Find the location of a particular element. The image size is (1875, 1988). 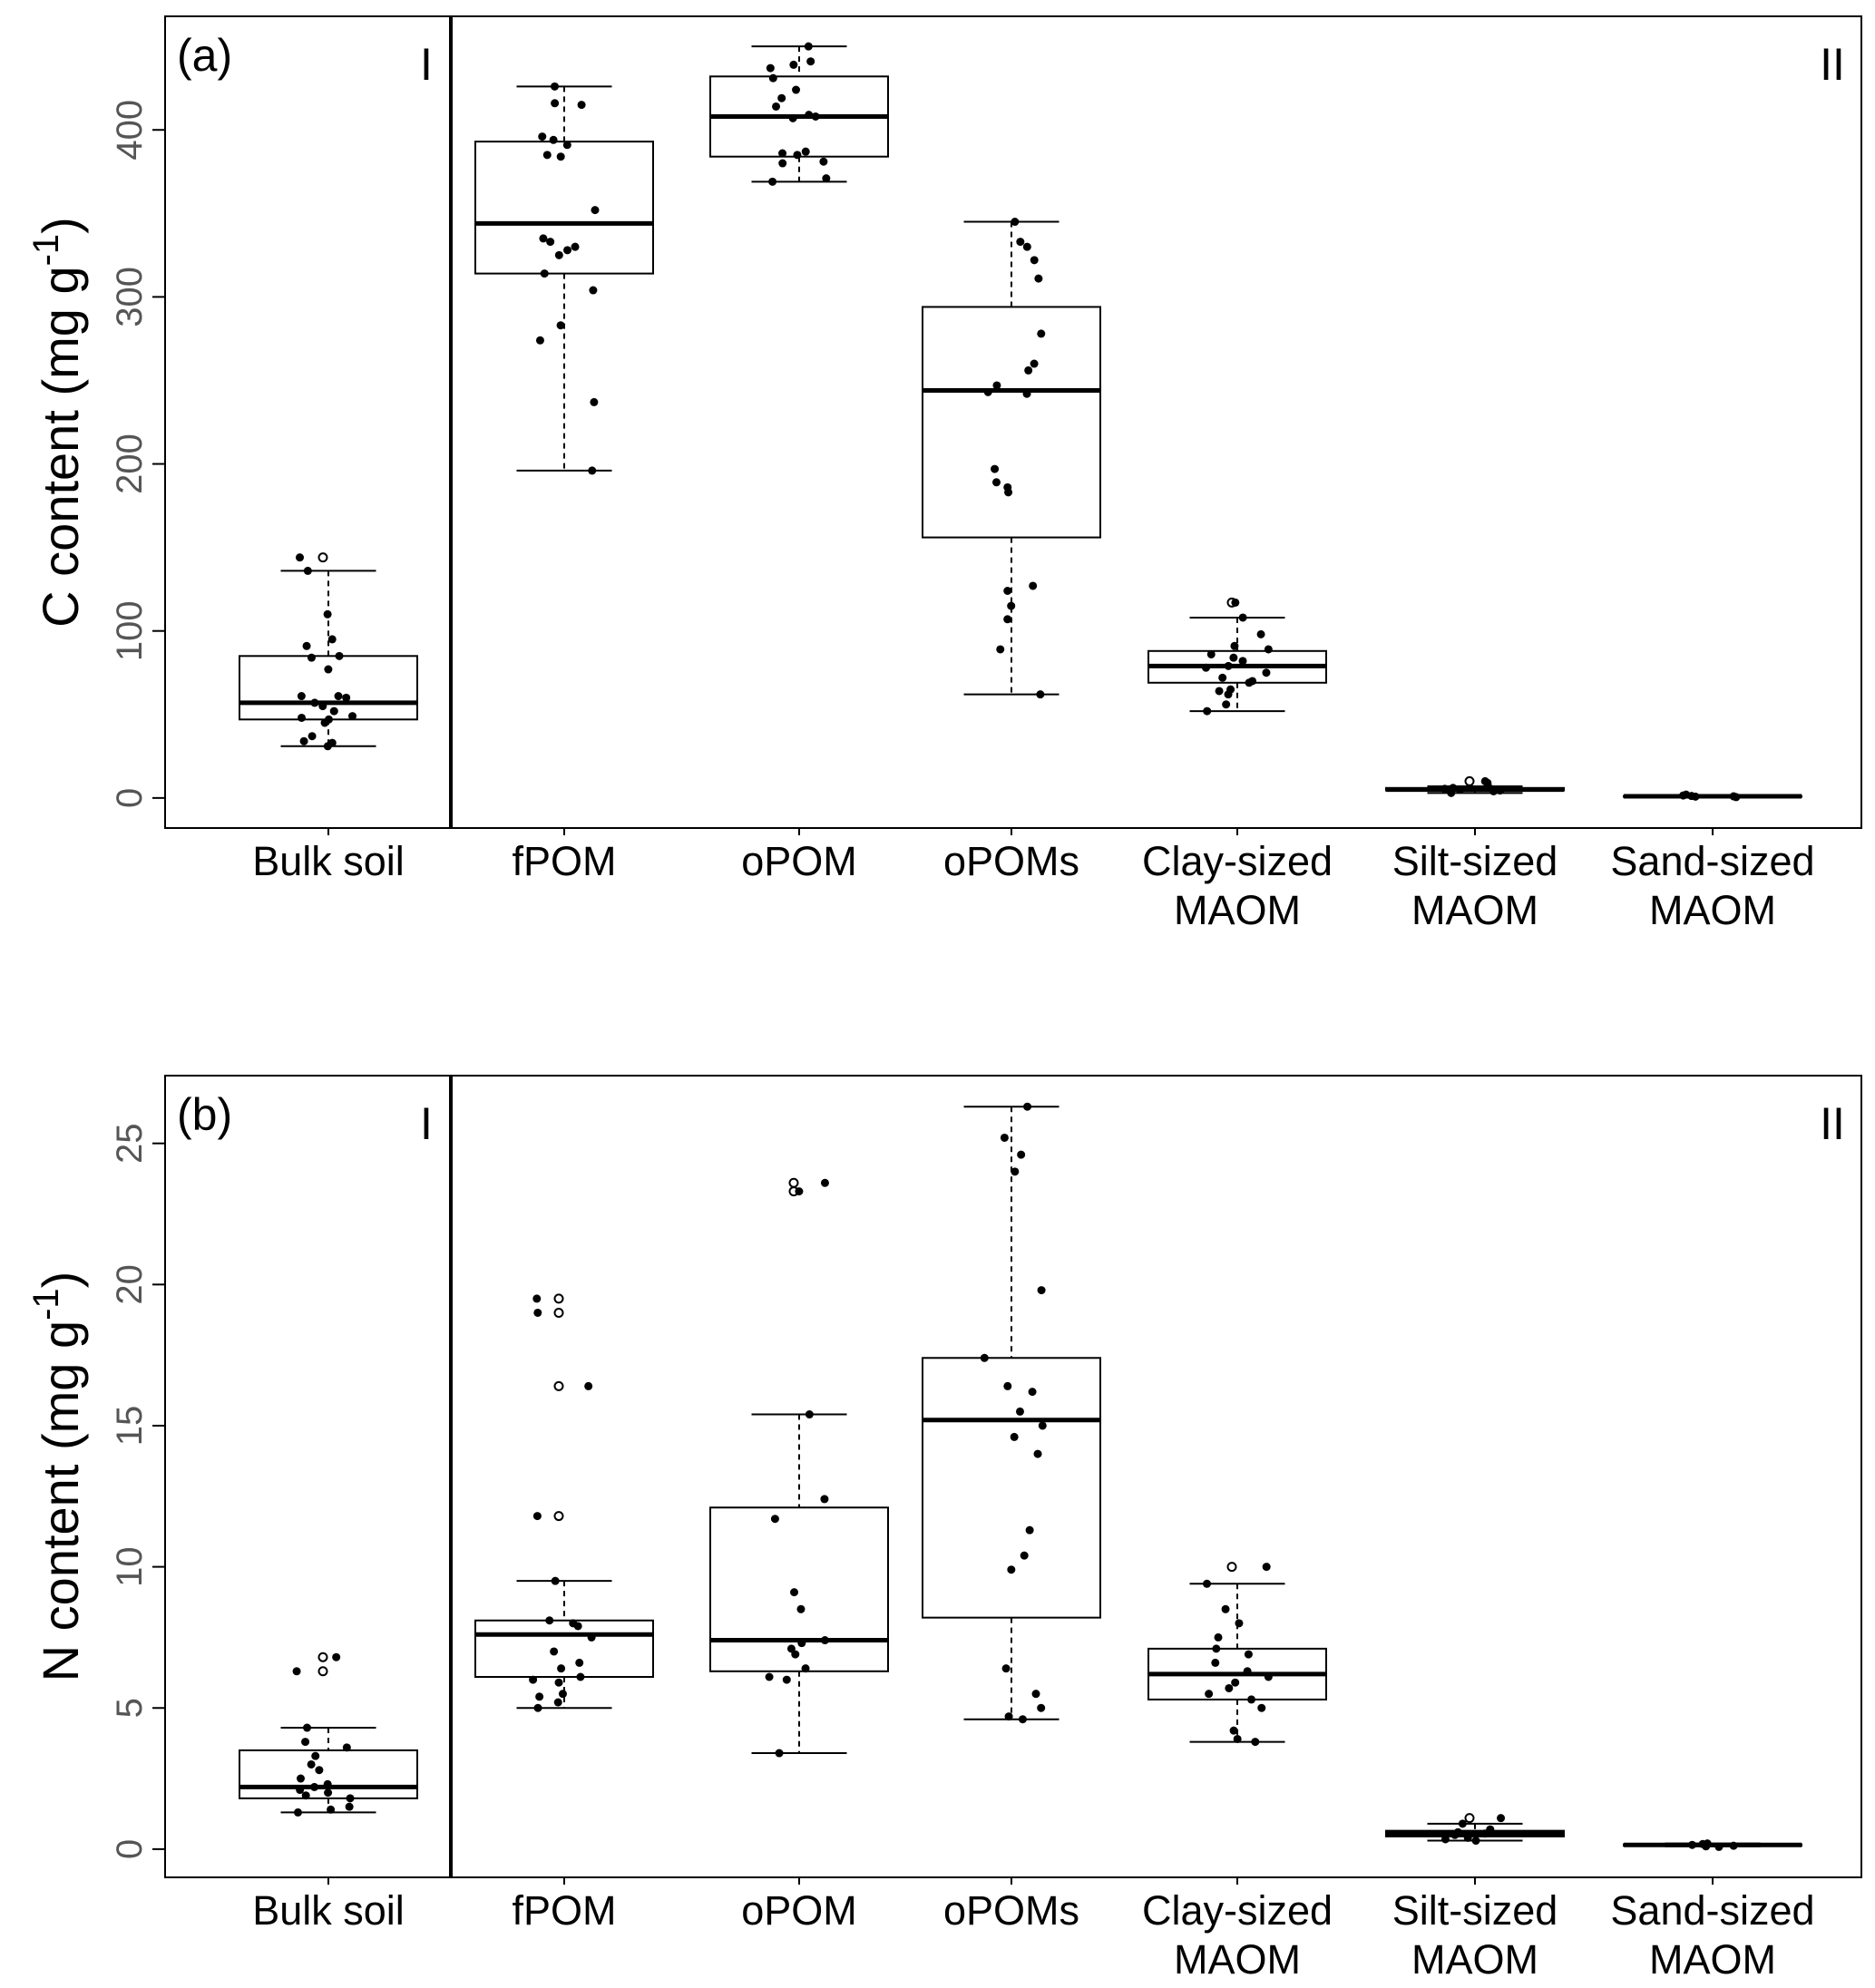

y-tick-label: 5 is located at coordinates (130, 1708).